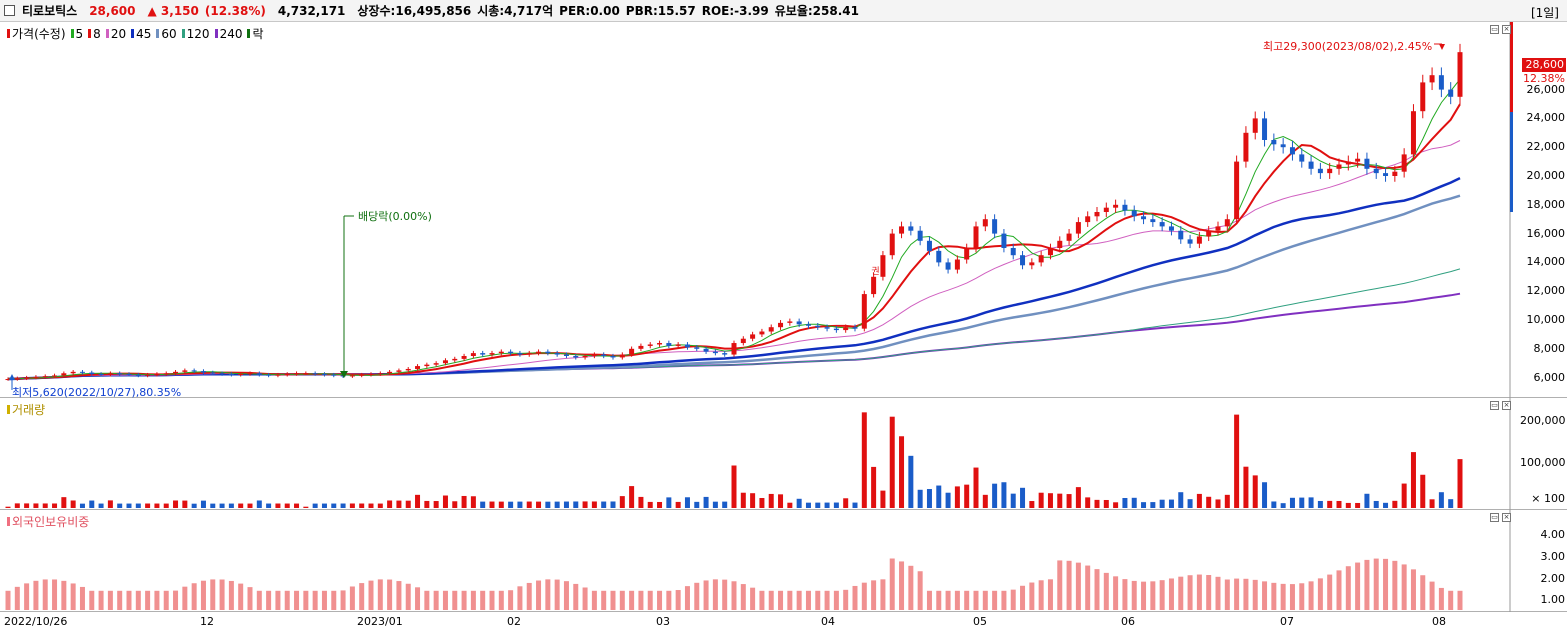 This screenshot has width=1567, height=630. I want to click on x-tick-label: 02, so click(514, 621).